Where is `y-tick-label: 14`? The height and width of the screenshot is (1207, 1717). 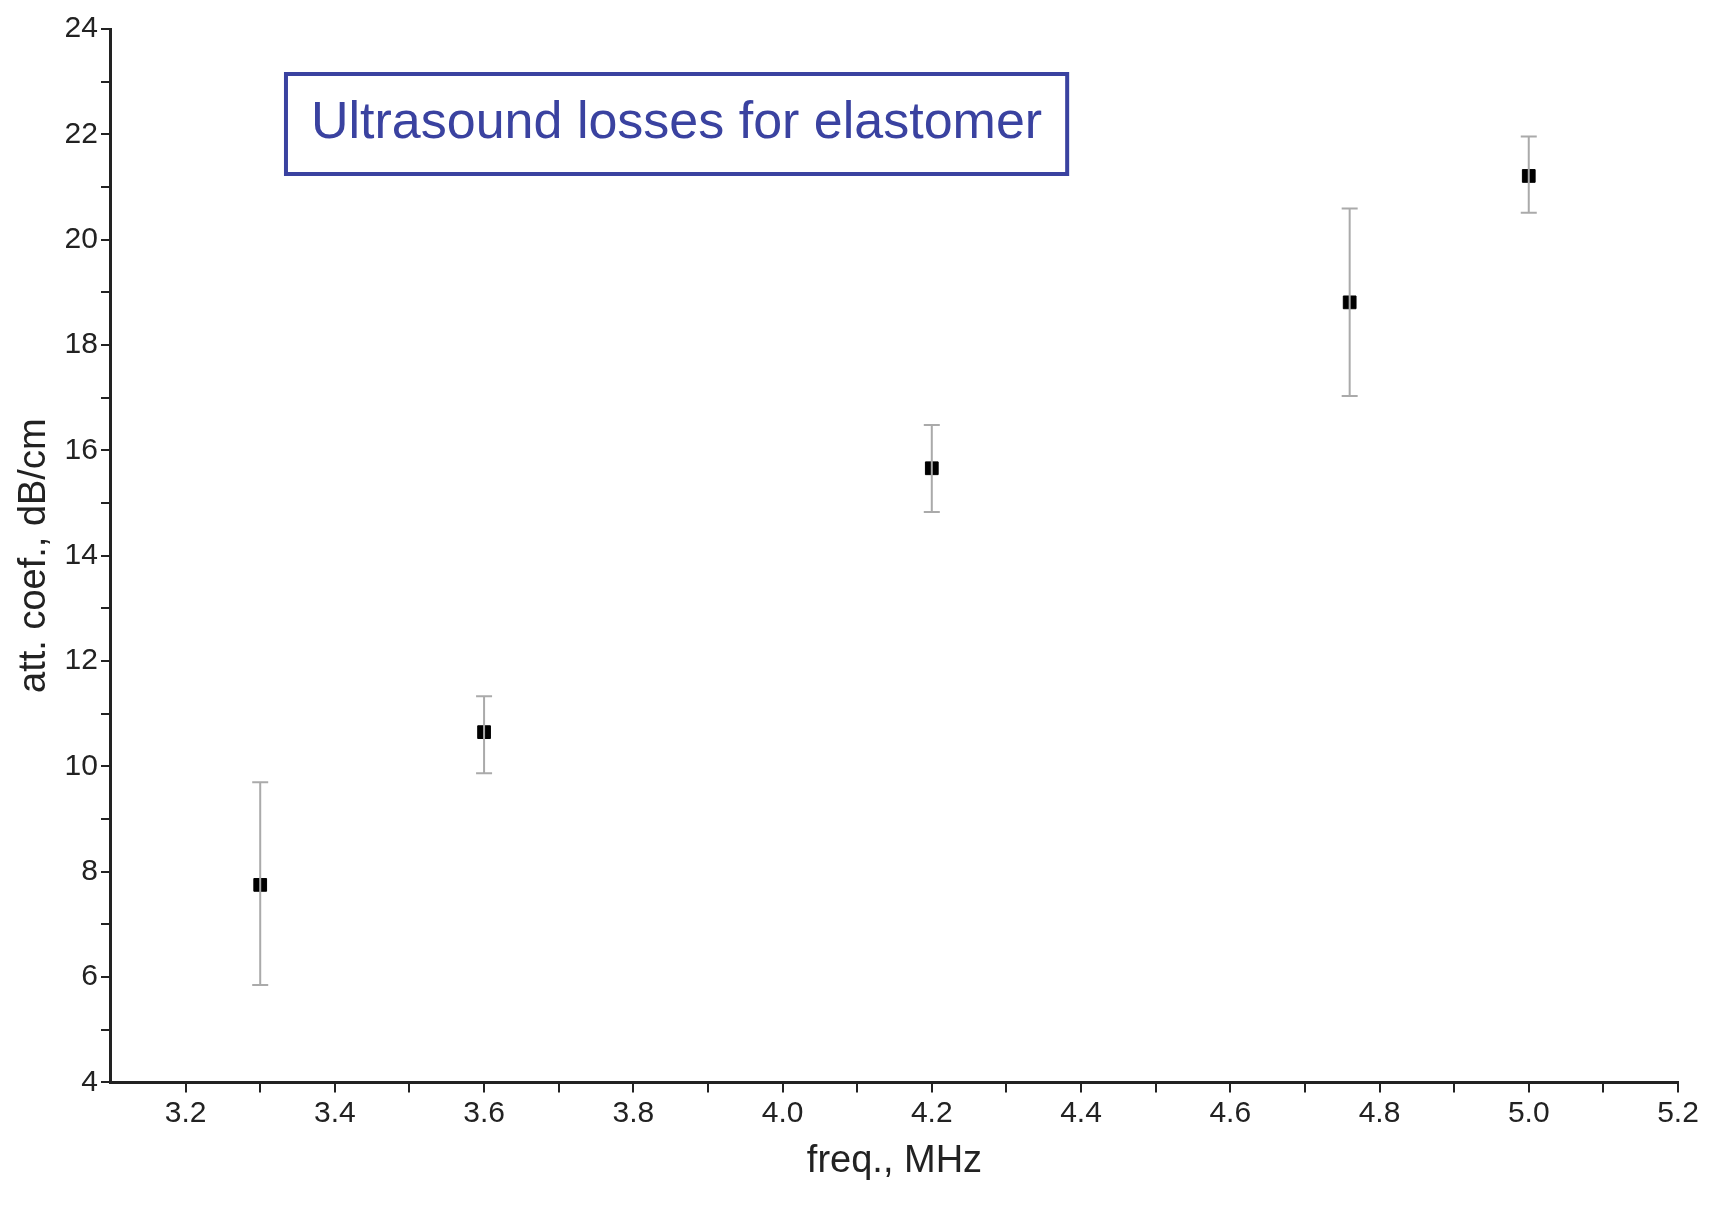
y-tick-label: 14 is located at coordinates (81, 553).